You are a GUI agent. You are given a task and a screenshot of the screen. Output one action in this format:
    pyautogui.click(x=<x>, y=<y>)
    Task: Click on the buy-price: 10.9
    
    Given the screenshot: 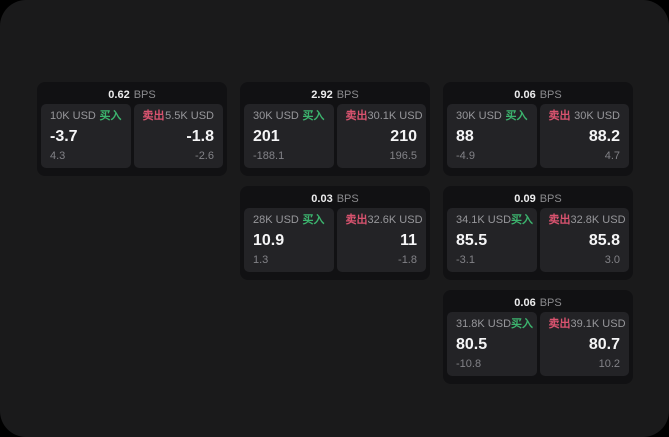 What is the action you would take?
    pyautogui.click(x=269, y=240)
    